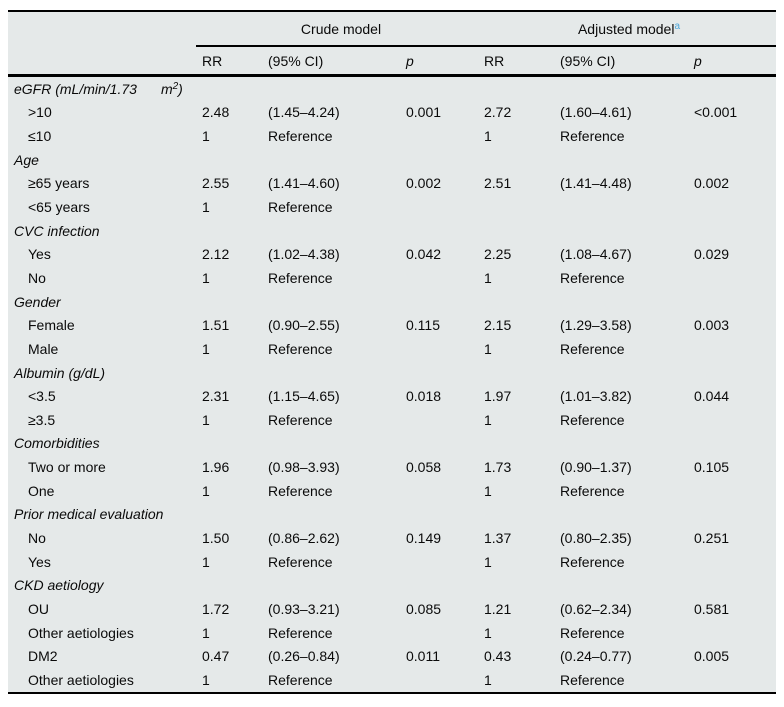 This screenshot has height=707, width=784. What do you see at coordinates (424, 608) in the screenshot?
I see `value-cell: 0.085` at bounding box center [424, 608].